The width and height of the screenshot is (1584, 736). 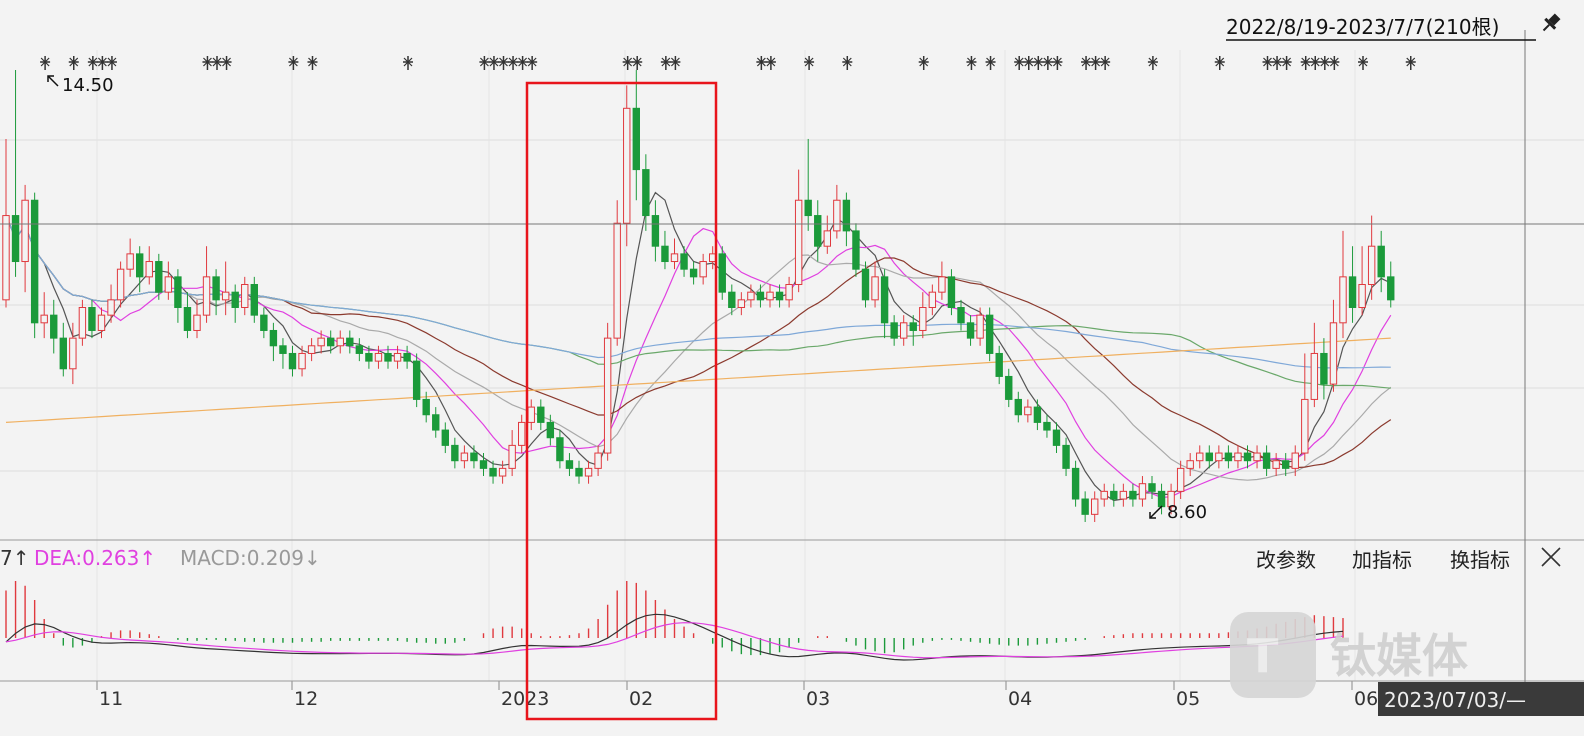 I want to click on highlight-box, so click(x=621, y=401).